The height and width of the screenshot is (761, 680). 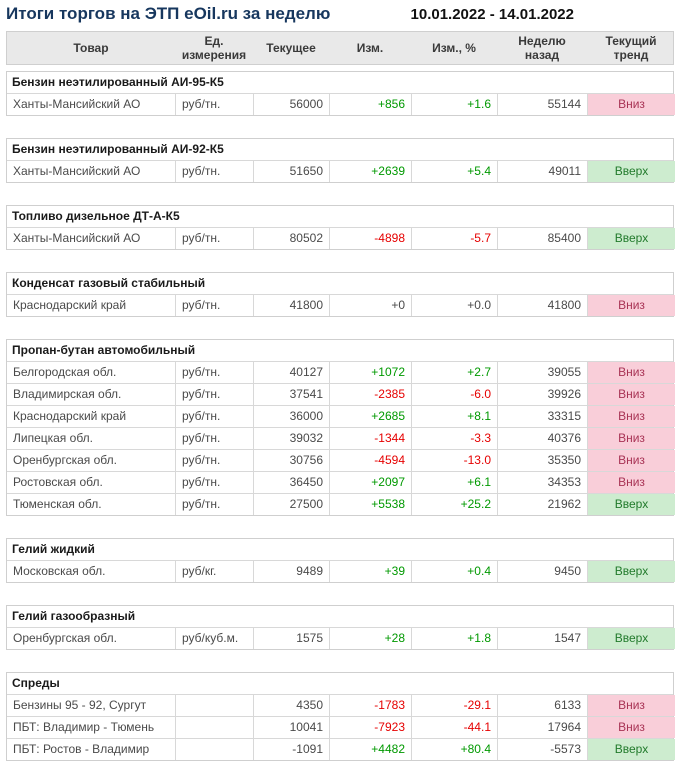 What do you see at coordinates (118, 149) in the screenshot?
I see `section-title: Бензин неэтилированный АИ-92-К5` at bounding box center [118, 149].